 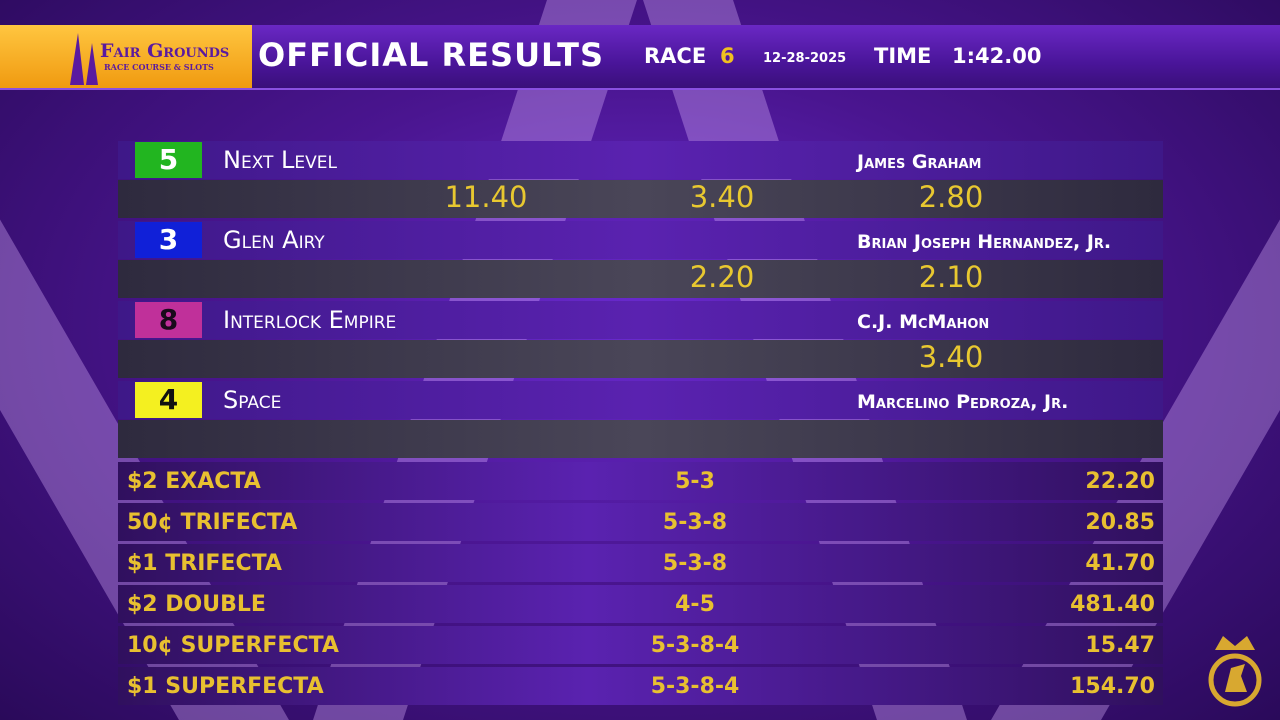 I want to click on bet-type: $2 DOUBLE, so click(x=196, y=604).